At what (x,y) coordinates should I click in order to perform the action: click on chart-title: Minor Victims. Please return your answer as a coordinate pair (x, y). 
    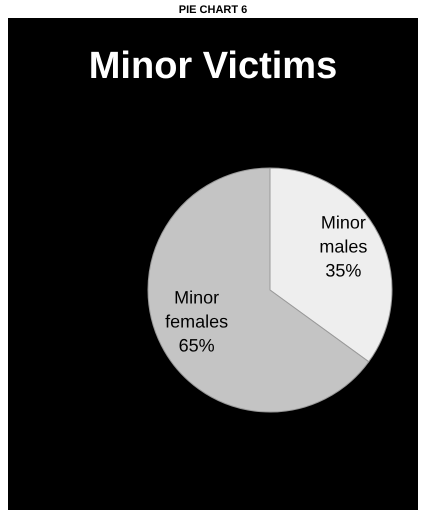
    Looking at the image, I should click on (213, 66).